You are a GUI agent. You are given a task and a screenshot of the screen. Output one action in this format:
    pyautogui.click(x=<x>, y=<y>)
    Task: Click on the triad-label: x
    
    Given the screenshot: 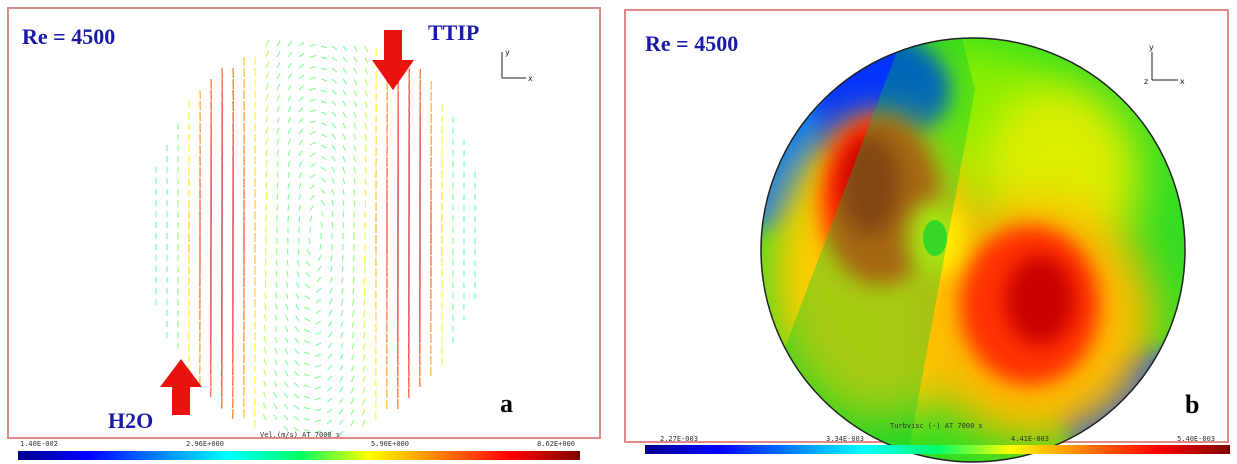 What is the action you would take?
    pyautogui.click(x=530, y=78)
    